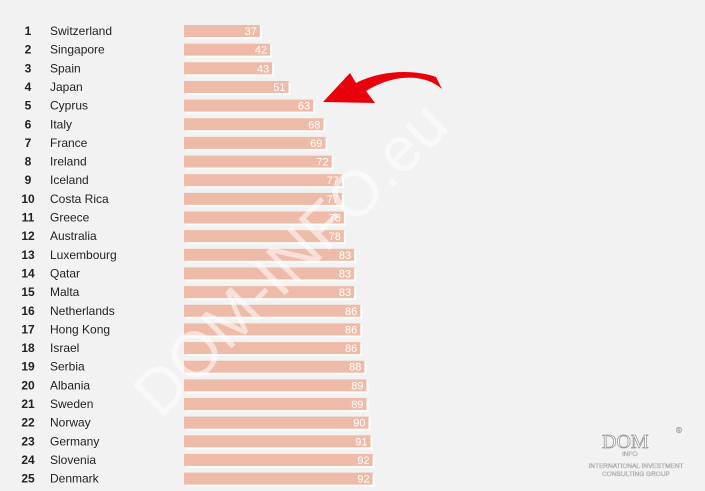  Describe the element at coordinates (251, 32) in the screenshot. I see `bar-value-label: 37` at that location.